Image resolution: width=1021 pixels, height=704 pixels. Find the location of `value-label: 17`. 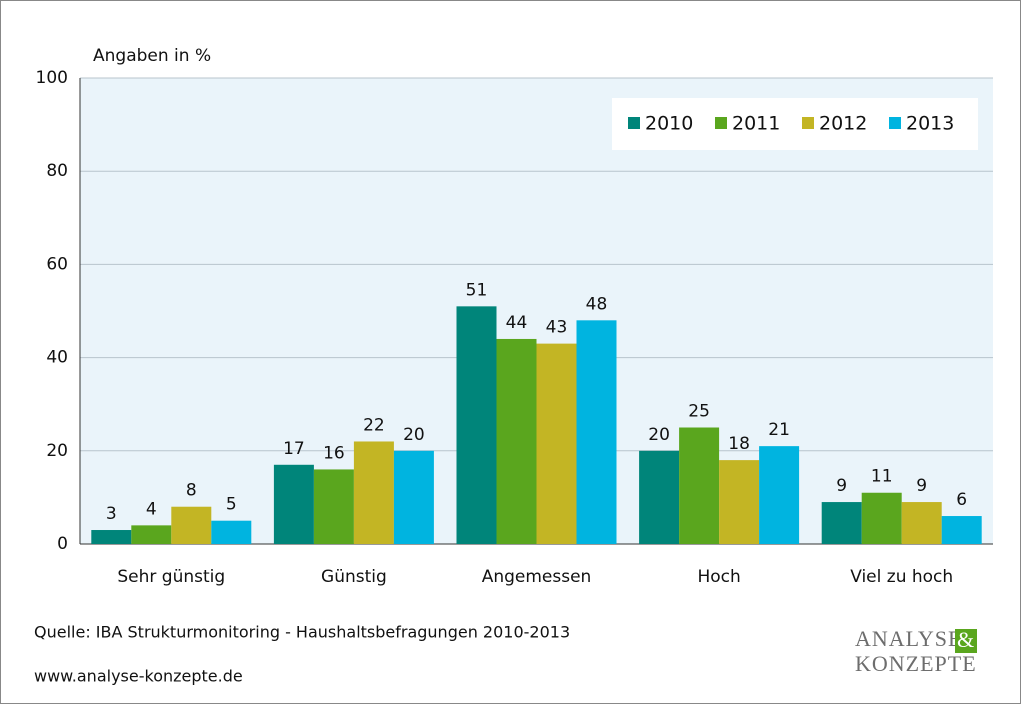

value-label: 17 is located at coordinates (294, 449).